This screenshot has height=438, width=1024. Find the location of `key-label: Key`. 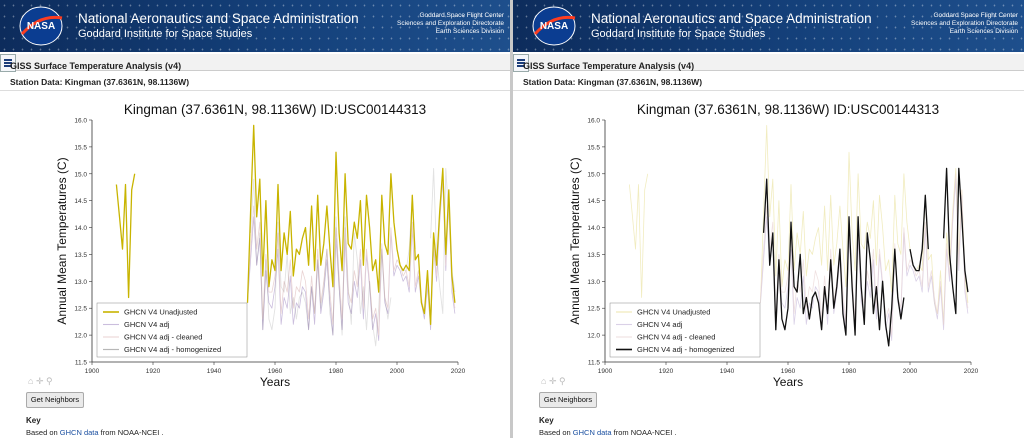

key-label: Key is located at coordinates (546, 420).